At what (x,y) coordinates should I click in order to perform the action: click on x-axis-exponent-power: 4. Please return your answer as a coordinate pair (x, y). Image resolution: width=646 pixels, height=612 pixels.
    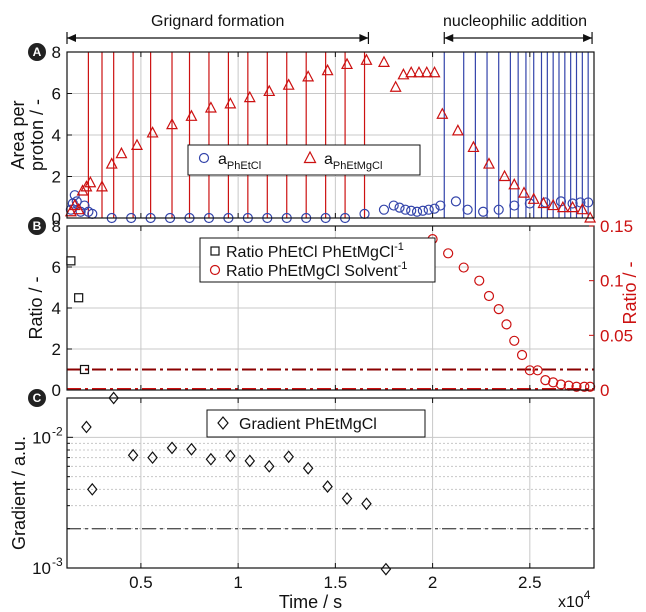
    Looking at the image, I should click on (587, 595).